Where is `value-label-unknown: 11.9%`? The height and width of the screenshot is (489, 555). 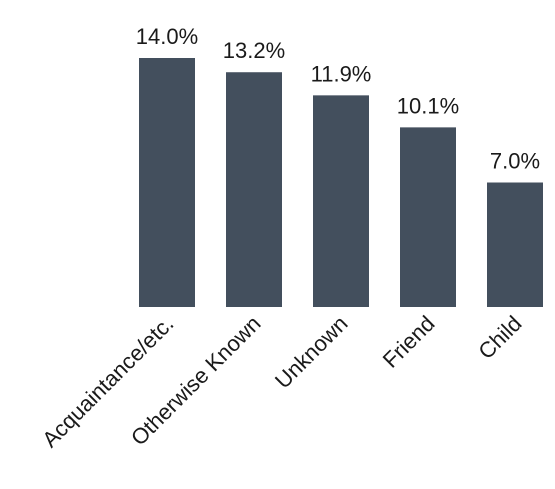
value-label-unknown: 11.9% is located at coordinates (341, 73).